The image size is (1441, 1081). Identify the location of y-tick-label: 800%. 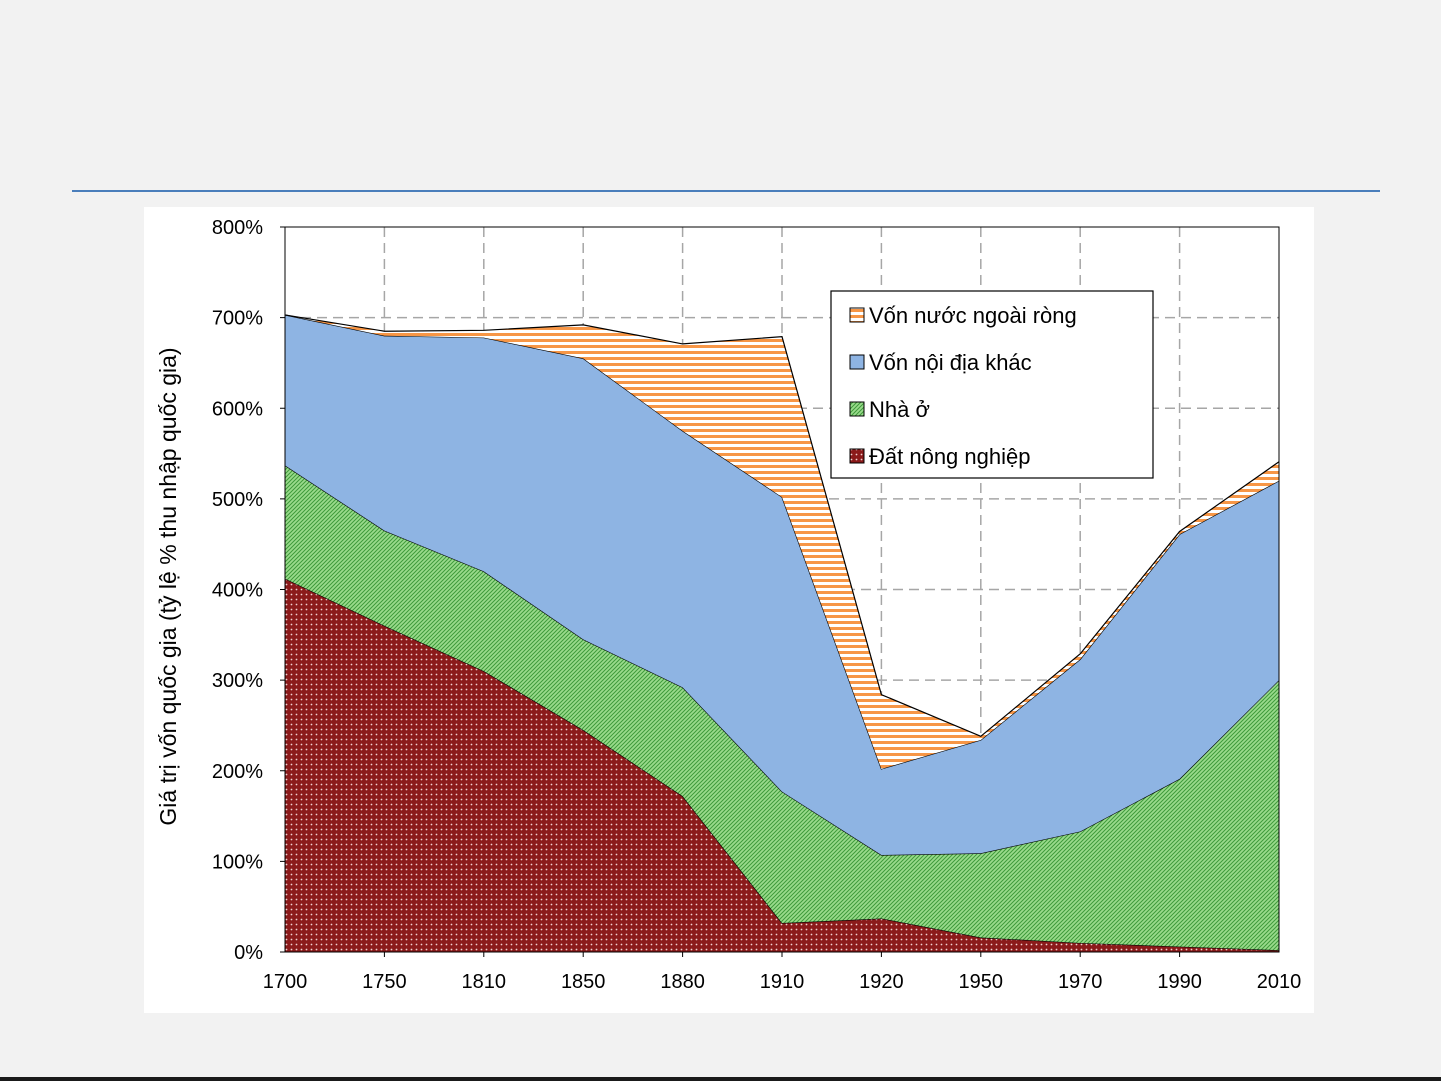
(237, 228).